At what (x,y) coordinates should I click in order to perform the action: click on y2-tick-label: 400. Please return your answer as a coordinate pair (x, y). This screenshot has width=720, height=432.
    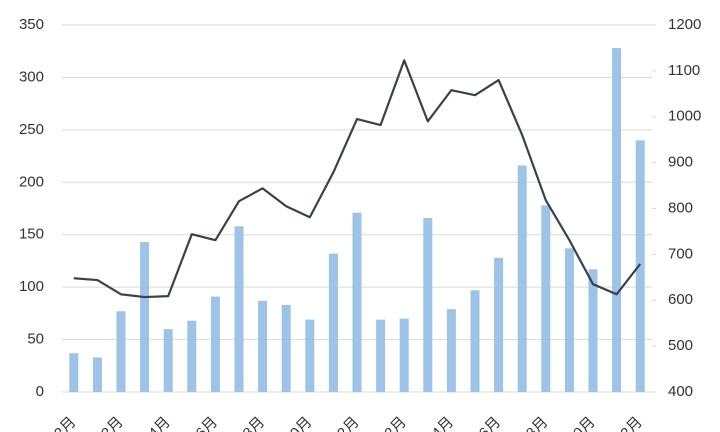
    Looking at the image, I should click on (680, 391).